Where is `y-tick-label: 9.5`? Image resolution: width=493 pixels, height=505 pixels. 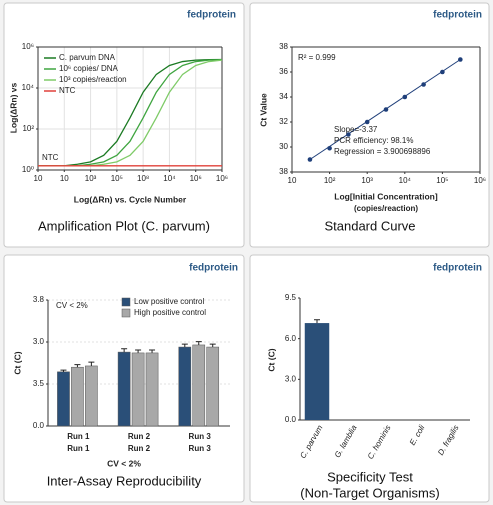 y-tick-label: 9.5 is located at coordinates (291, 297).